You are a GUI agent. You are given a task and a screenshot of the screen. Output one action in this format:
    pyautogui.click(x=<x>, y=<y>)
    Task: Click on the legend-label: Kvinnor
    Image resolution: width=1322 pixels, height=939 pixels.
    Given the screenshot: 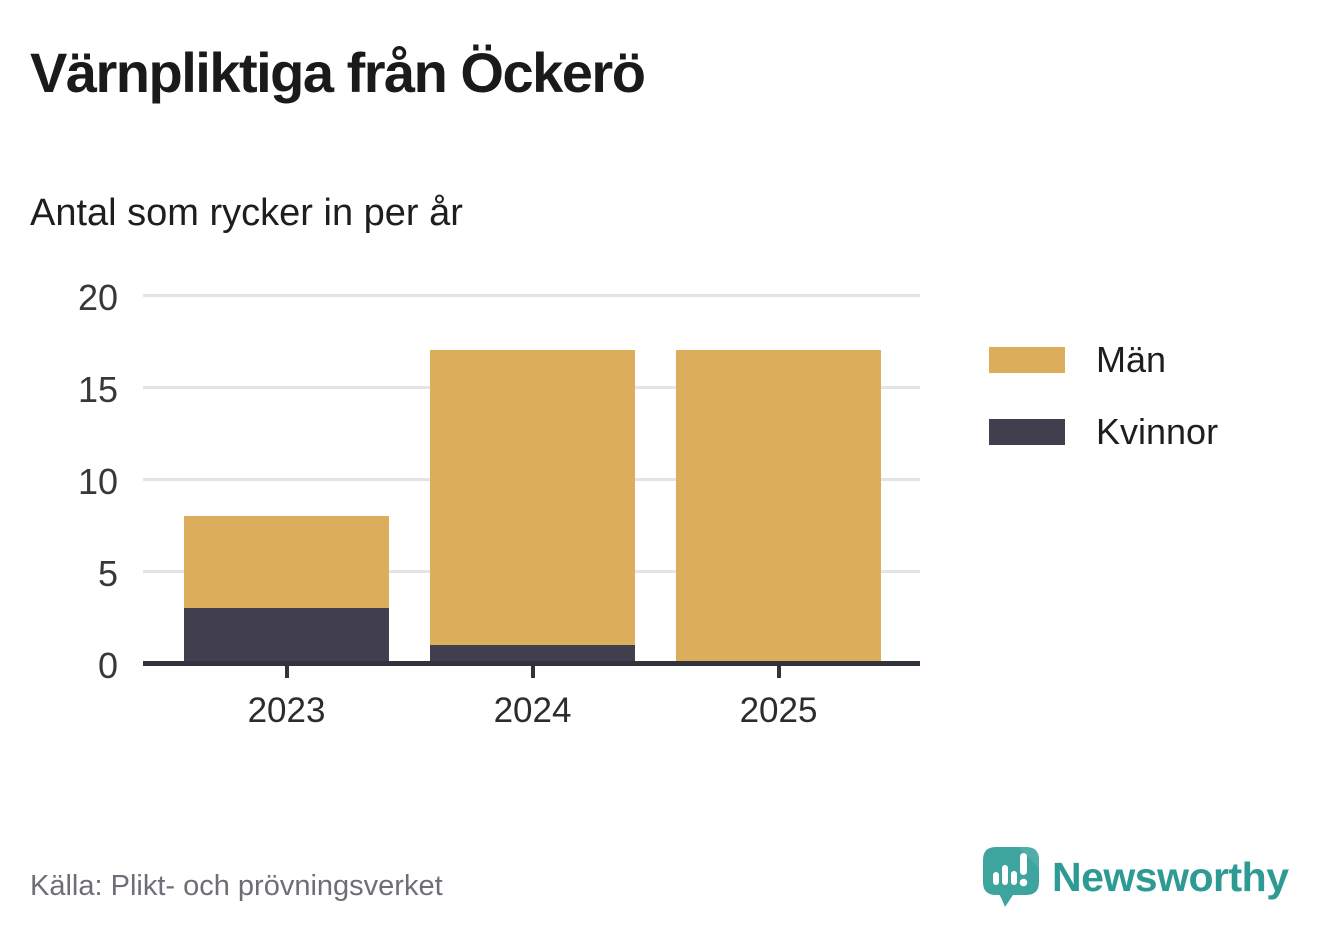 What is the action you would take?
    pyautogui.click(x=1157, y=431)
    